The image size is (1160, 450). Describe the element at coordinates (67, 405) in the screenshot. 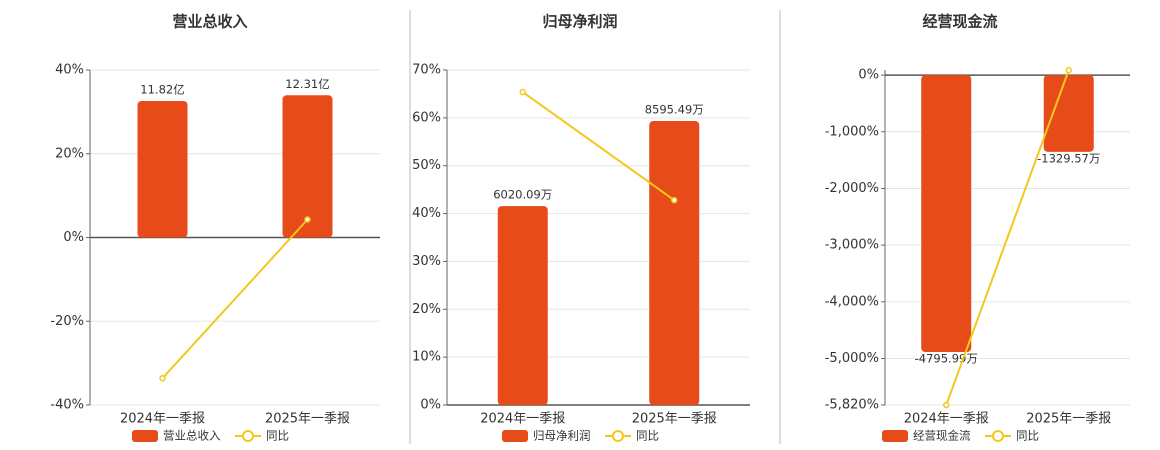

I see `y-tick-label: -40%` at that location.